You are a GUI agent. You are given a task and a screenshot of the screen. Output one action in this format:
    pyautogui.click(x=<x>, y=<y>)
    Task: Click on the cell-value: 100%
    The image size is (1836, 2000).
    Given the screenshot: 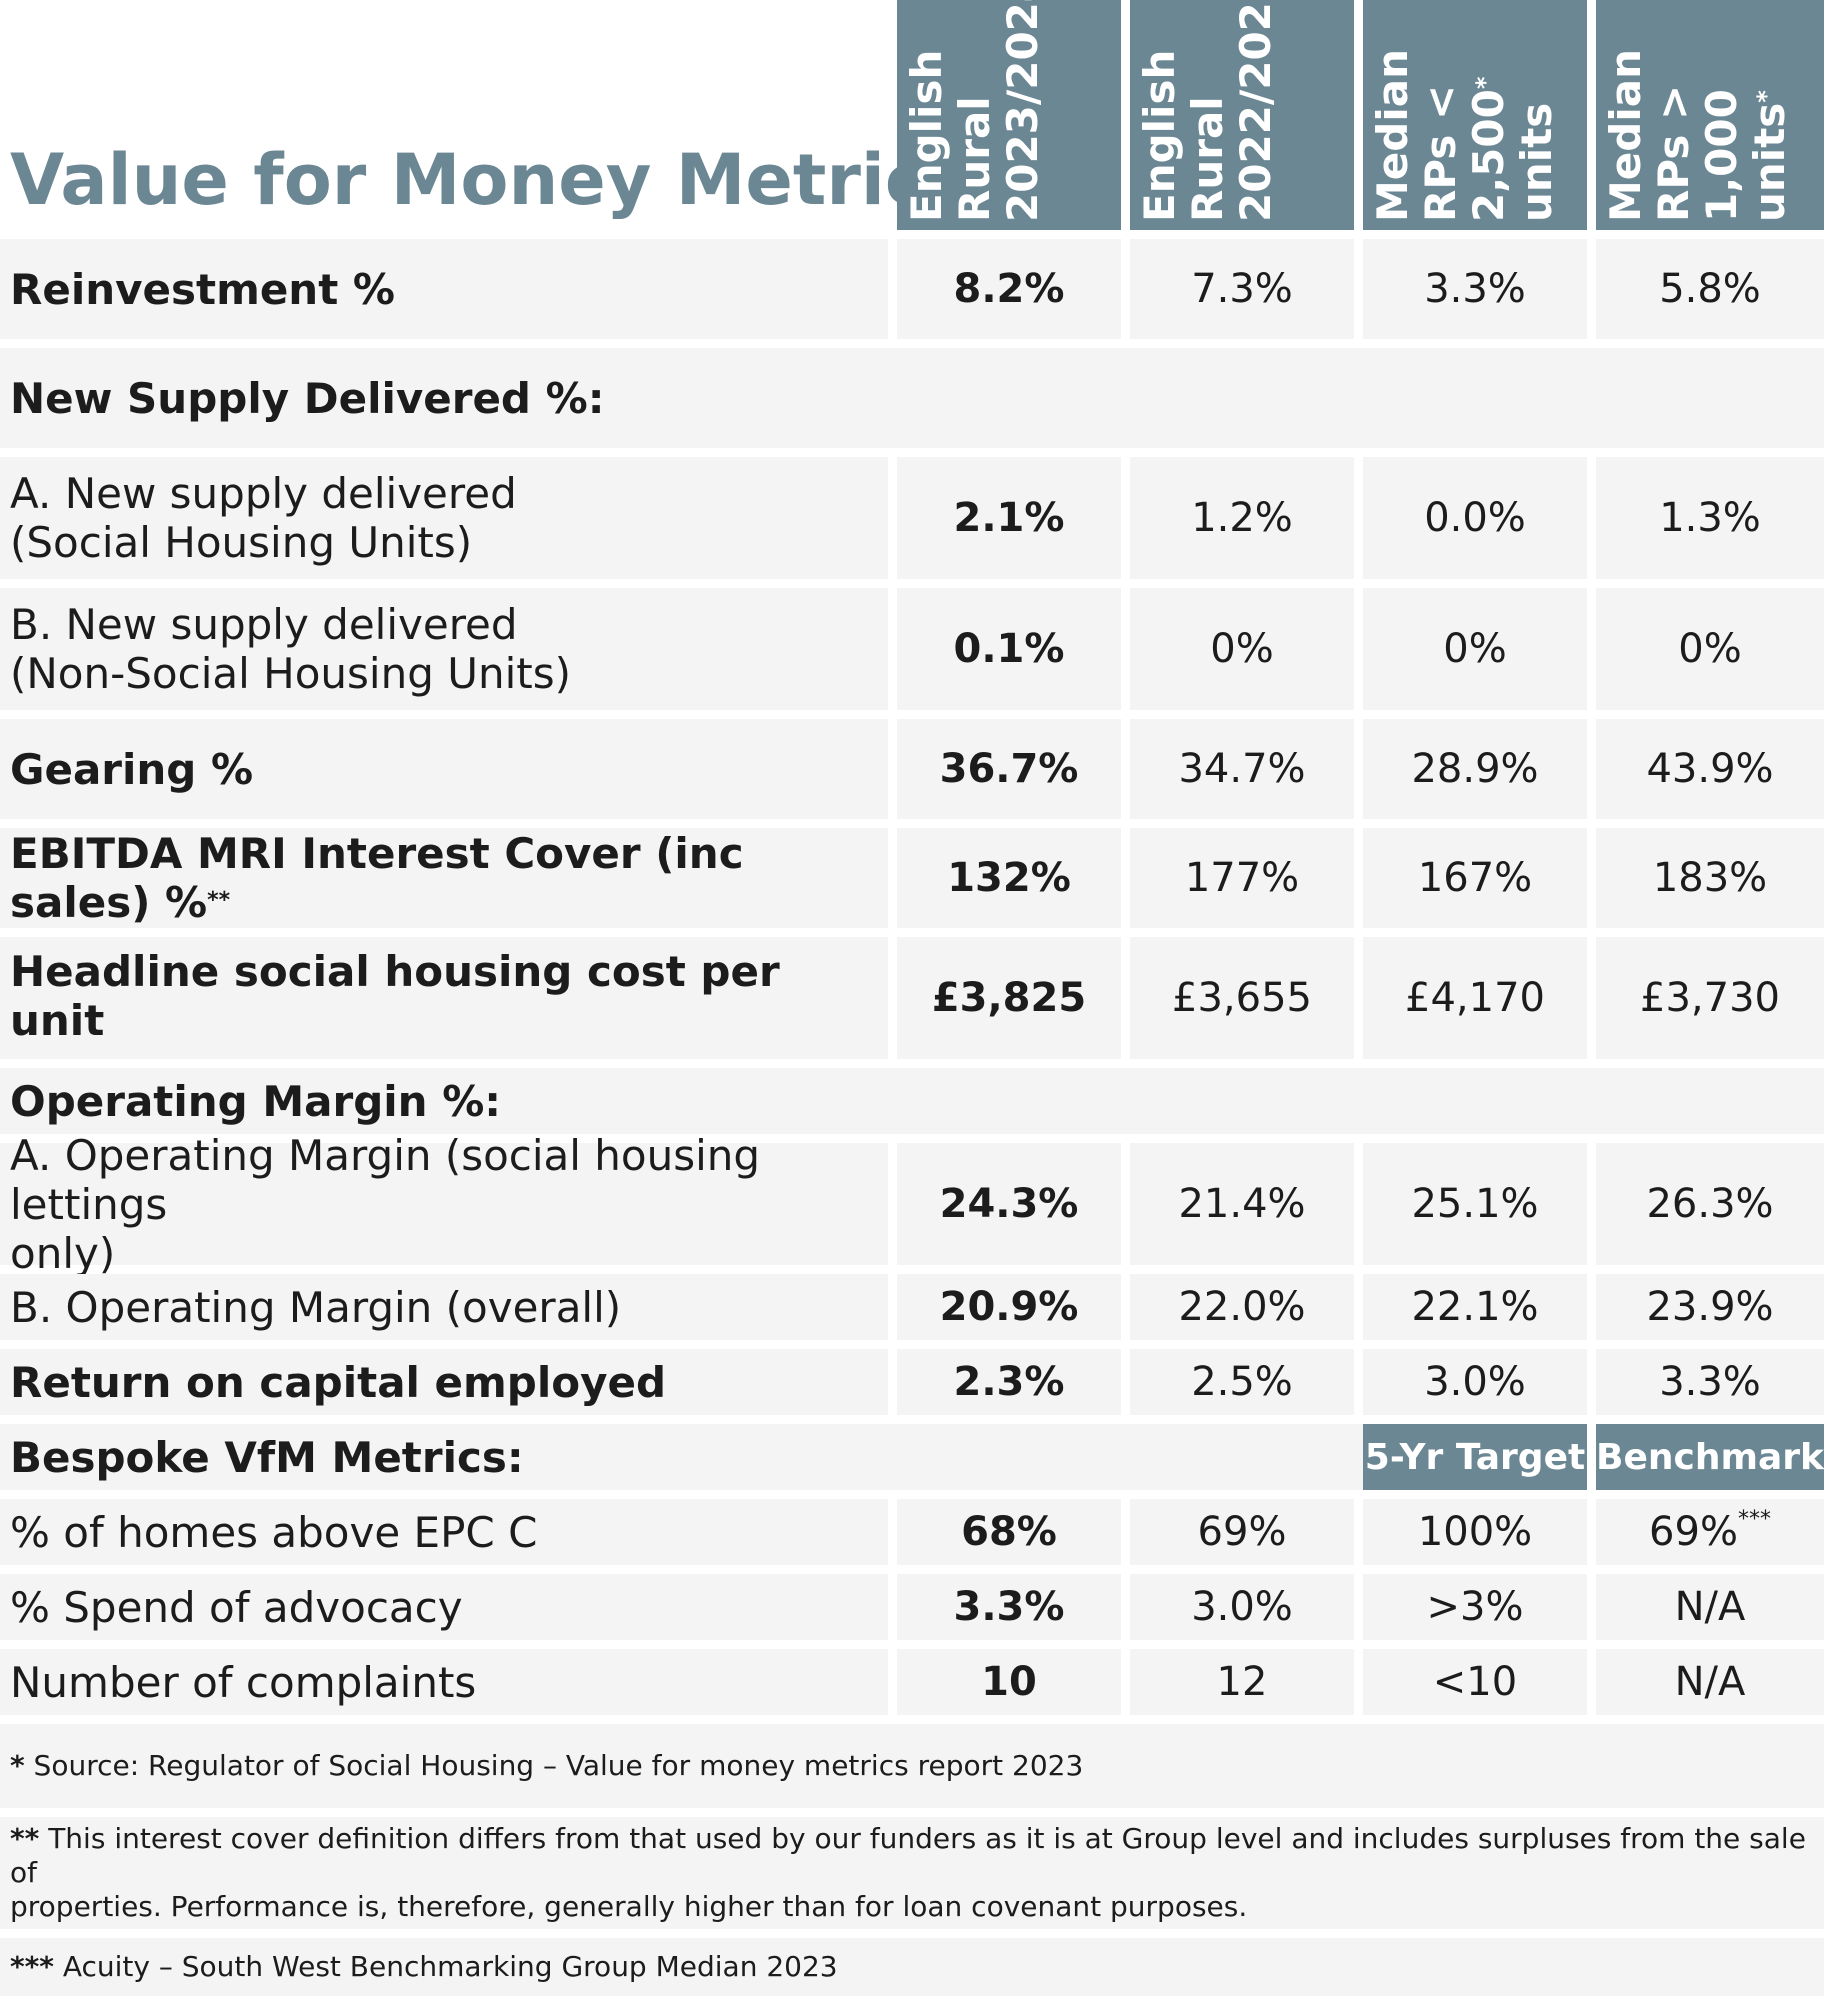 What is the action you would take?
    pyautogui.click(x=1475, y=1532)
    